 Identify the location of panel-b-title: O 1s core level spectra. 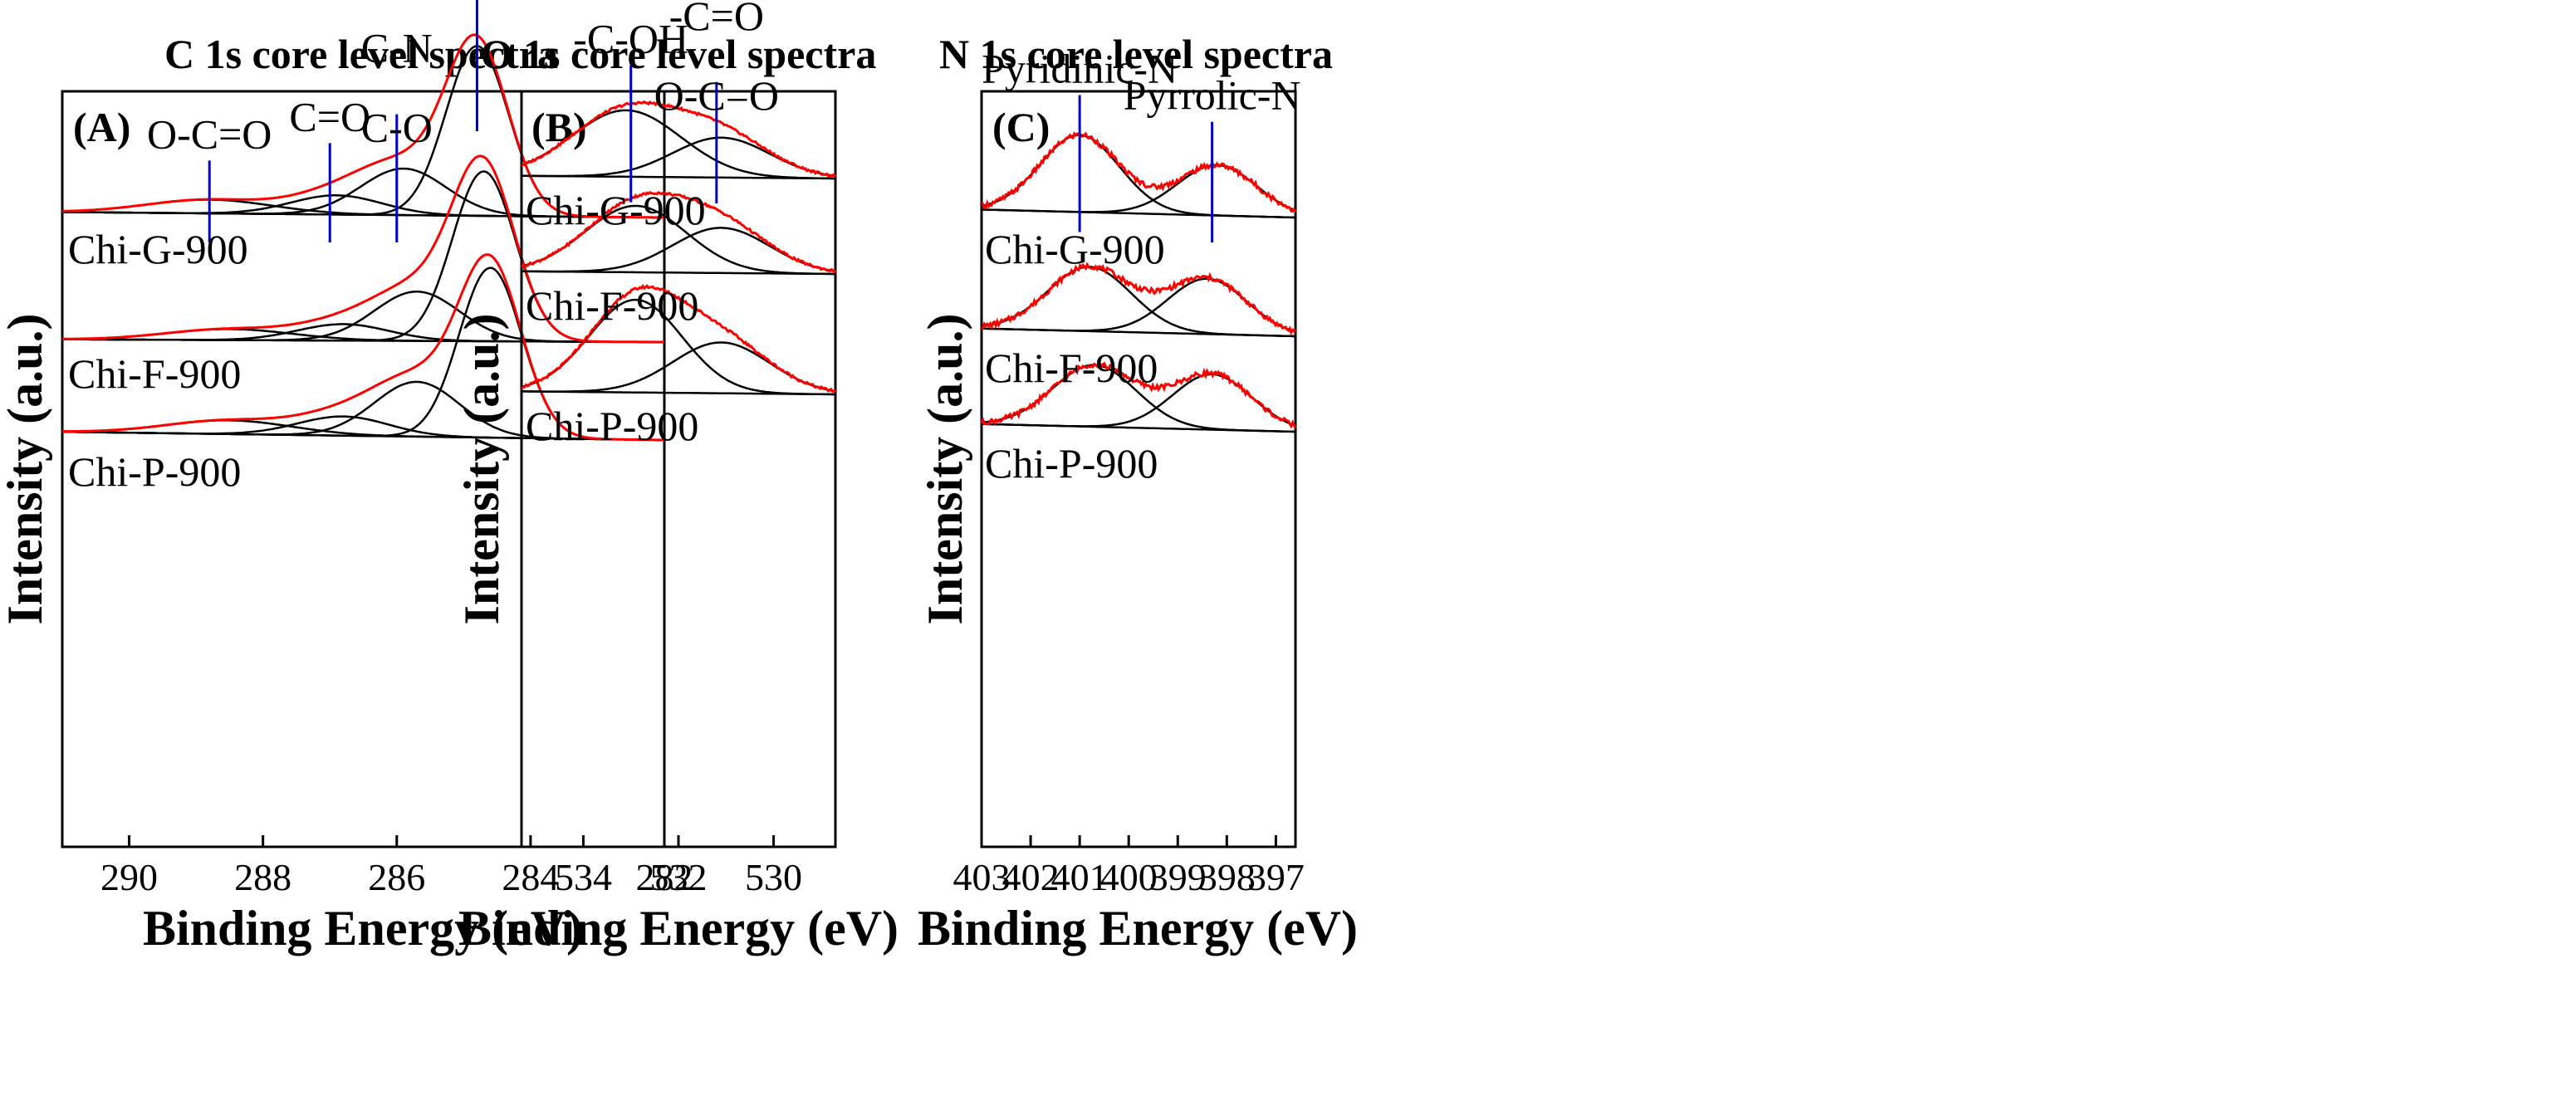
(679, 54).